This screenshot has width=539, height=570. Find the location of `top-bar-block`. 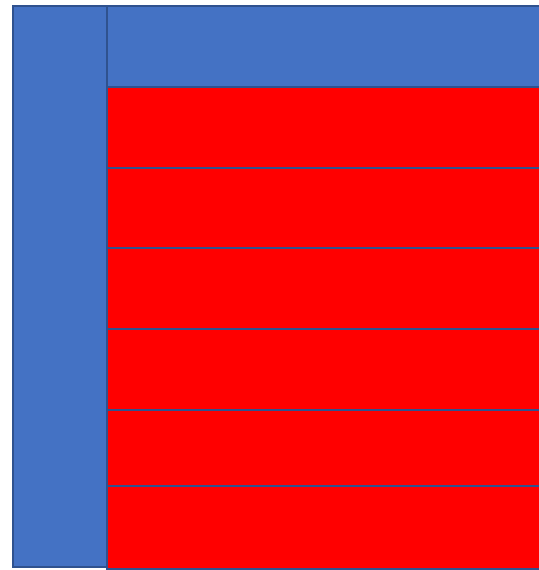

top-bar-block is located at coordinates (322, 46).